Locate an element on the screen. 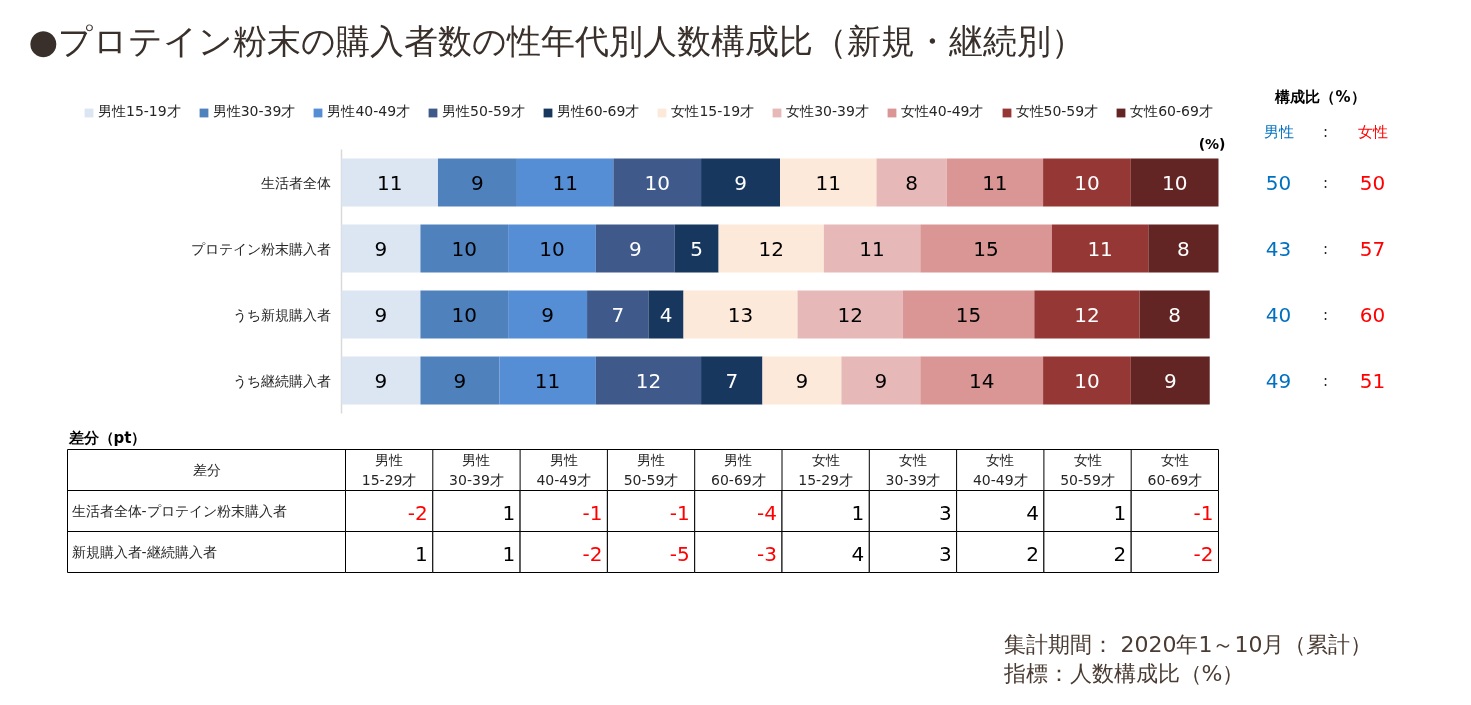 This screenshot has width=1471, height=705. data-label: 14 is located at coordinates (981, 380).